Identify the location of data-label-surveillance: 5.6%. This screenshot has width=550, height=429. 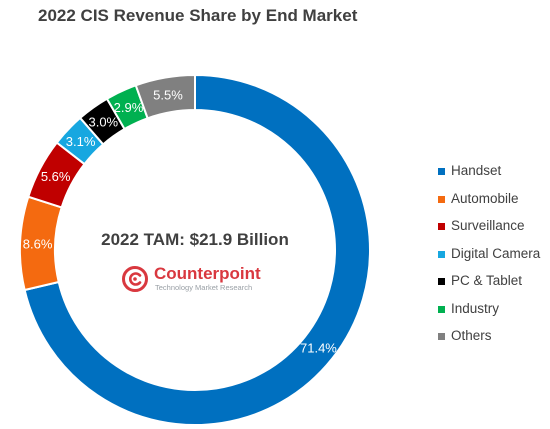
(56, 176).